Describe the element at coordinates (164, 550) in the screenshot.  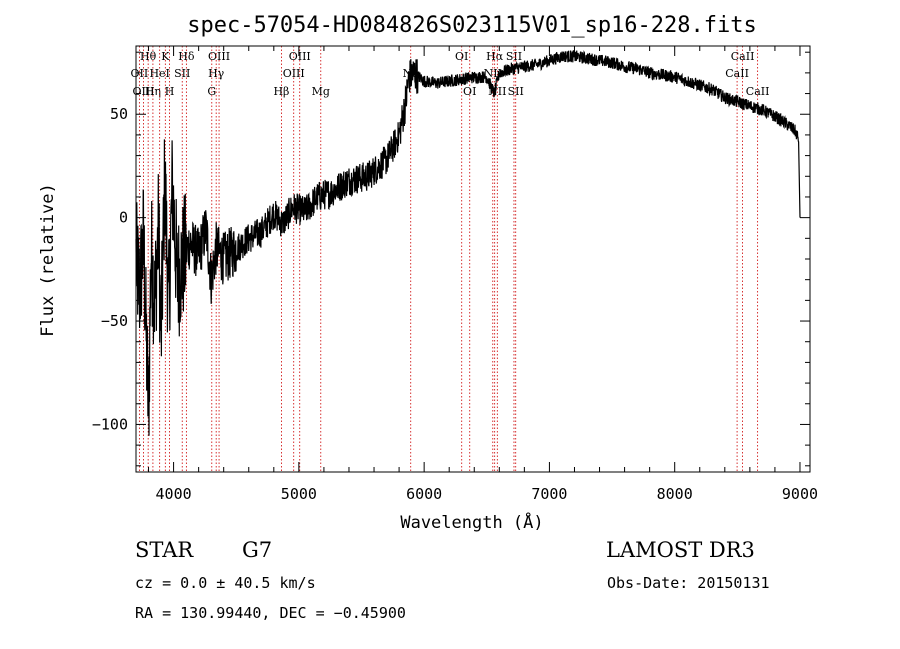
I see `object-class: STAR` at that location.